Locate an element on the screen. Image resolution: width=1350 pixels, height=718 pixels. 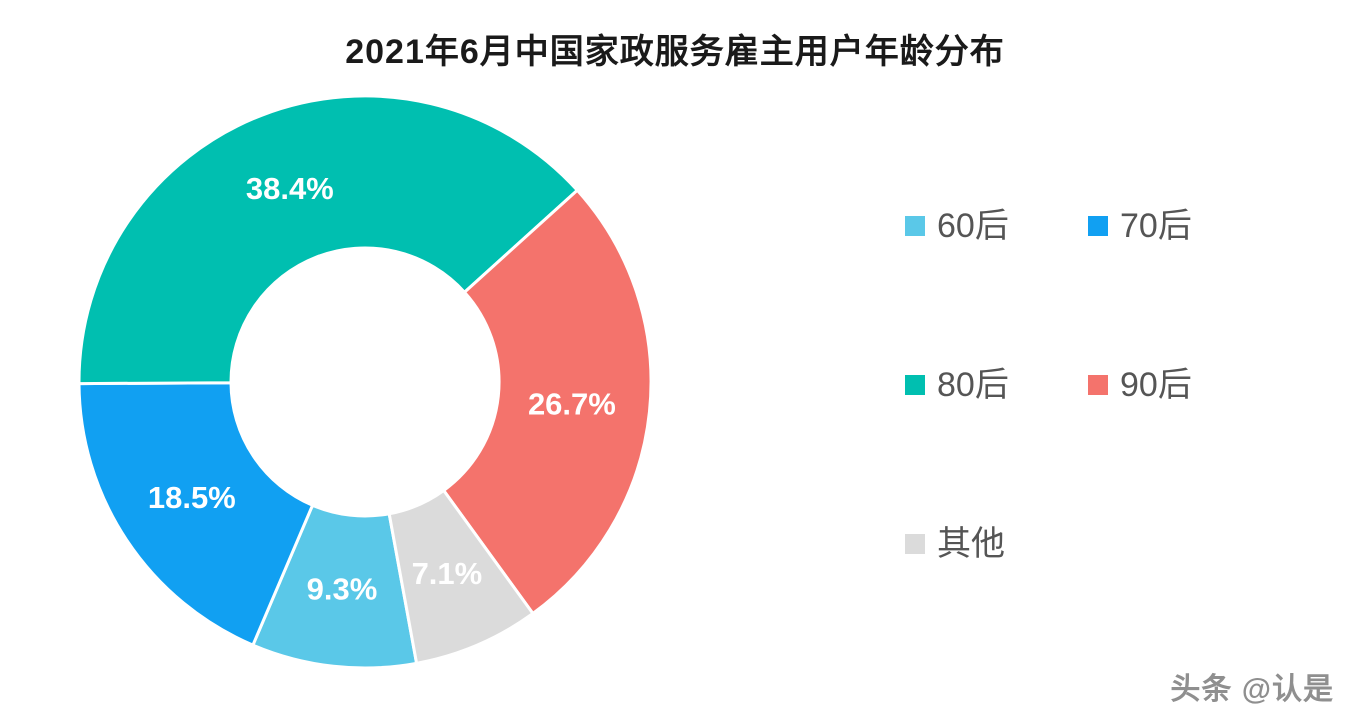
legend-item-80后: 80后 is located at coordinates (996, 385).